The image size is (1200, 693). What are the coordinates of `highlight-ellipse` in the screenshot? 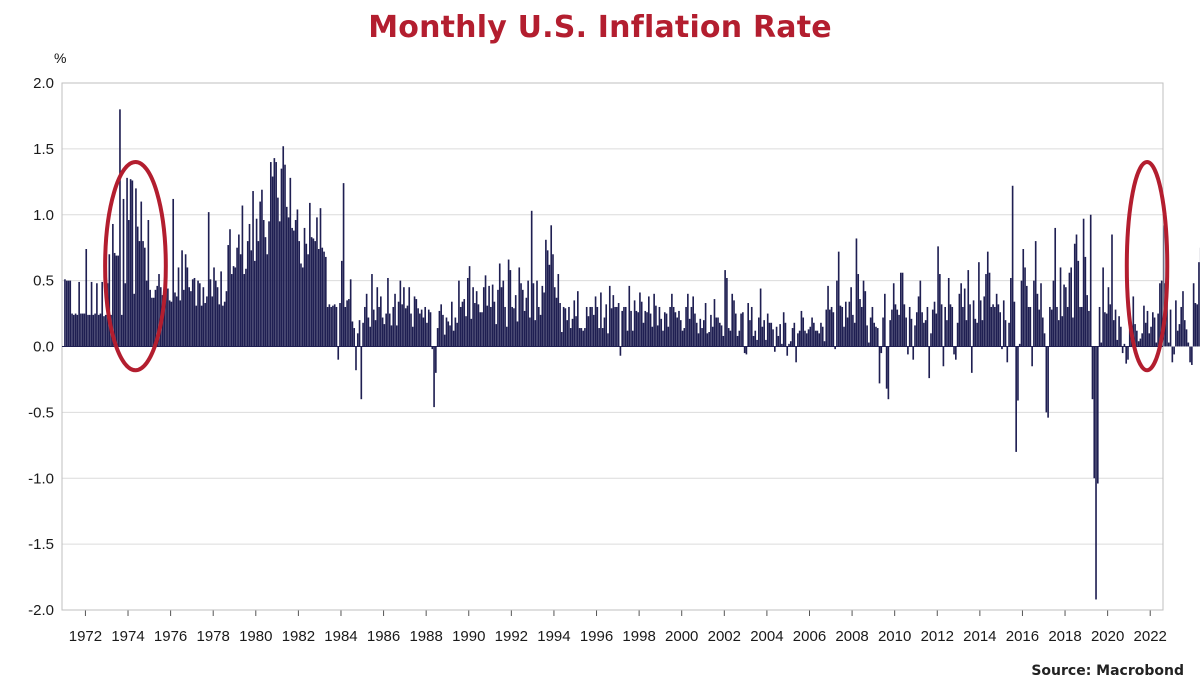 It's located at (1147, 266).